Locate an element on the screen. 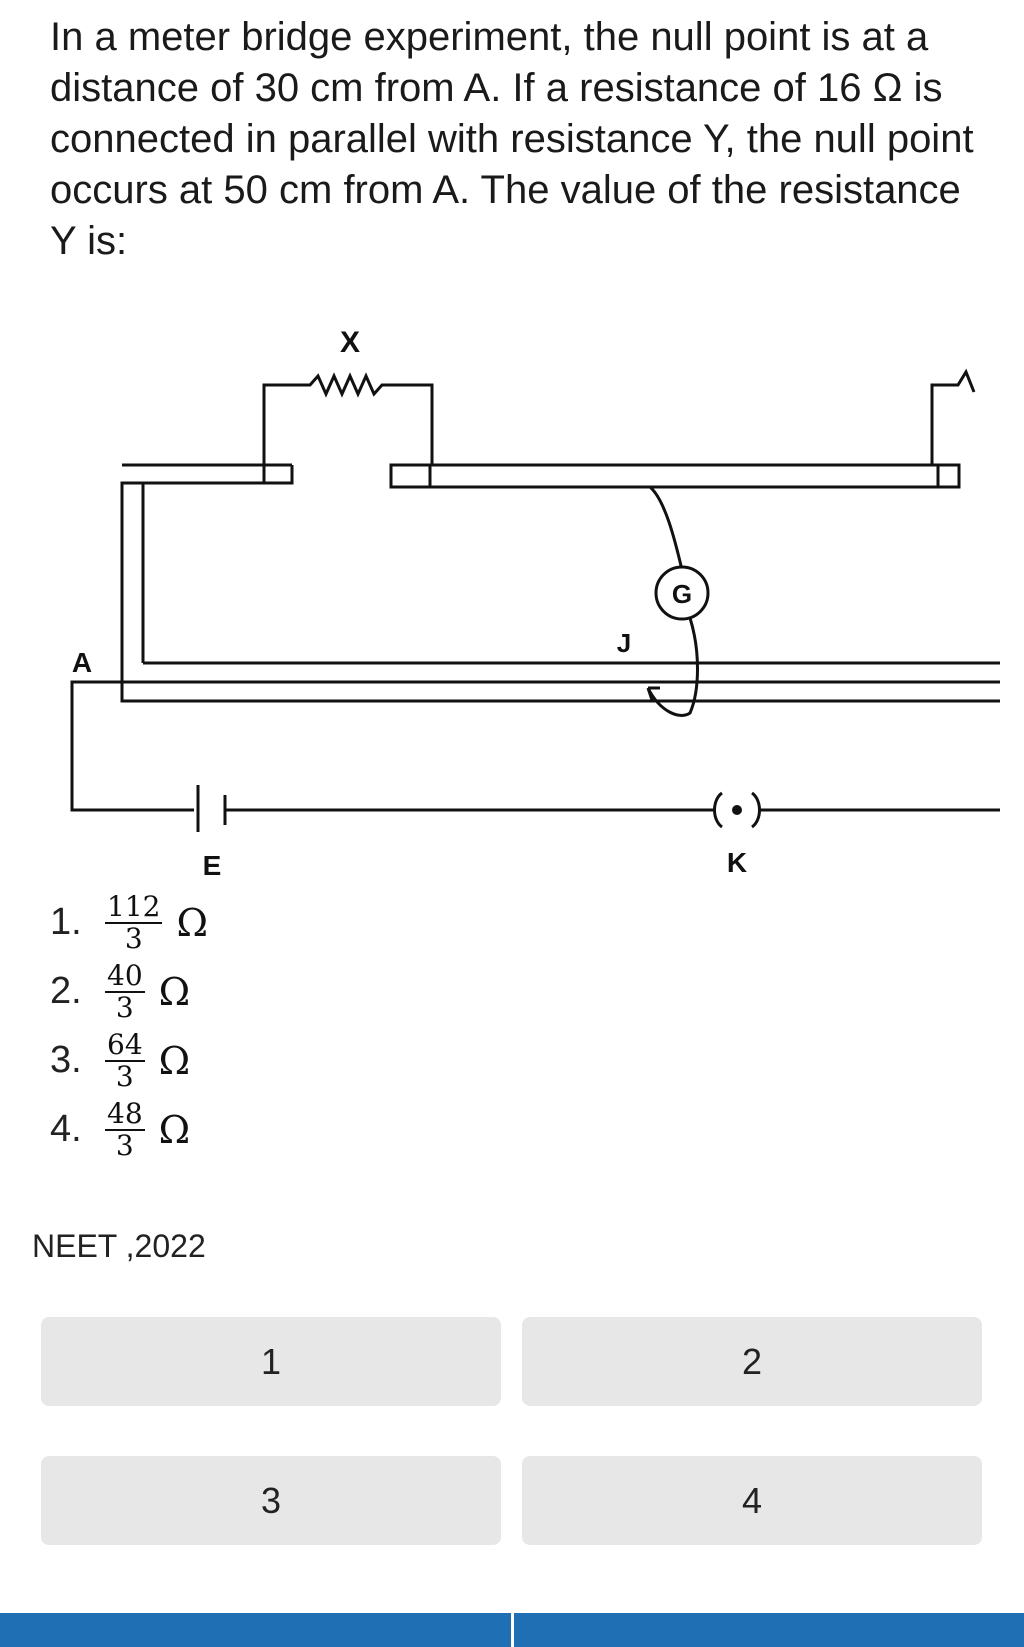 The height and width of the screenshot is (1647, 1024). right-strip is located at coordinates (675, 476).